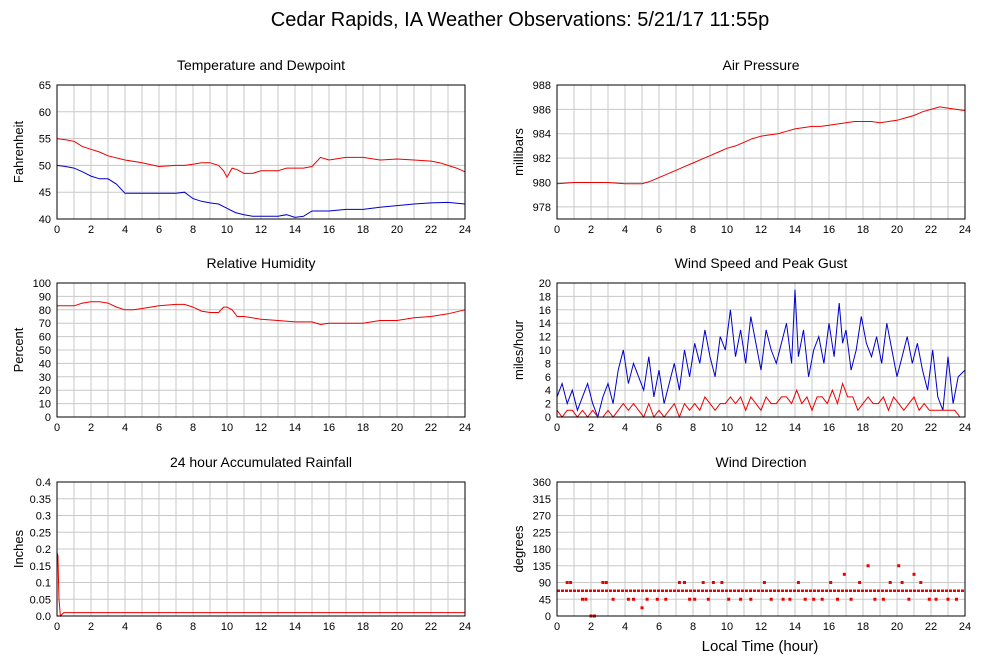 This screenshot has height=665, width=1000. Describe the element at coordinates (542, 183) in the screenshot. I see `y-tick-label: 980` at that location.